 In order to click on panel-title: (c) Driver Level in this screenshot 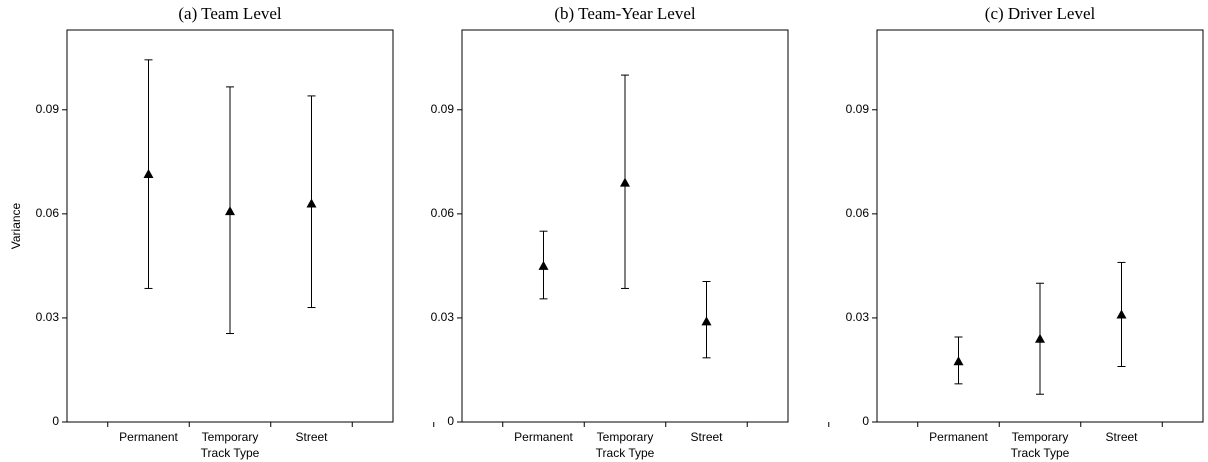, I will do `click(1040, 13)`.